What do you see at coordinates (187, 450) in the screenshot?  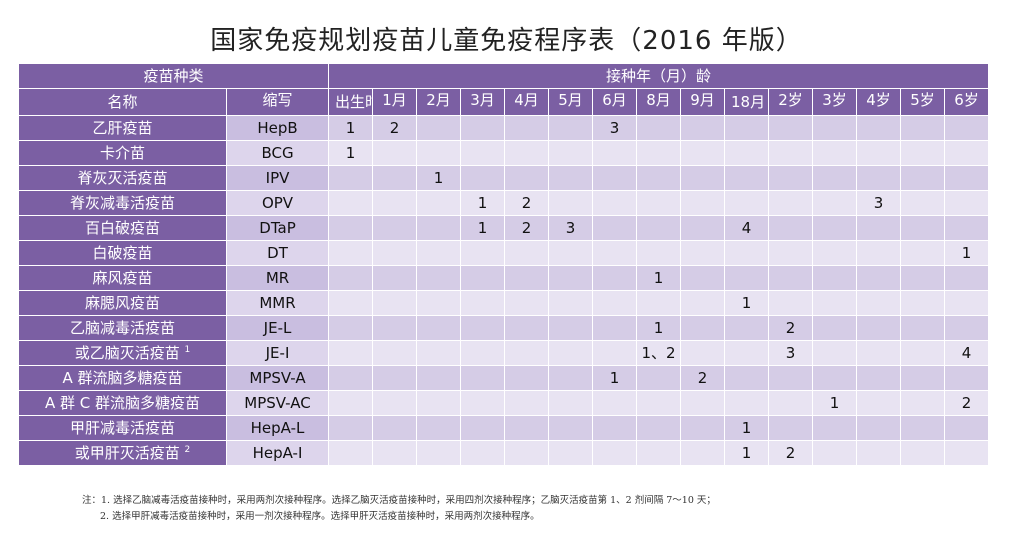 I see `footnote-ref: 2` at bounding box center [187, 450].